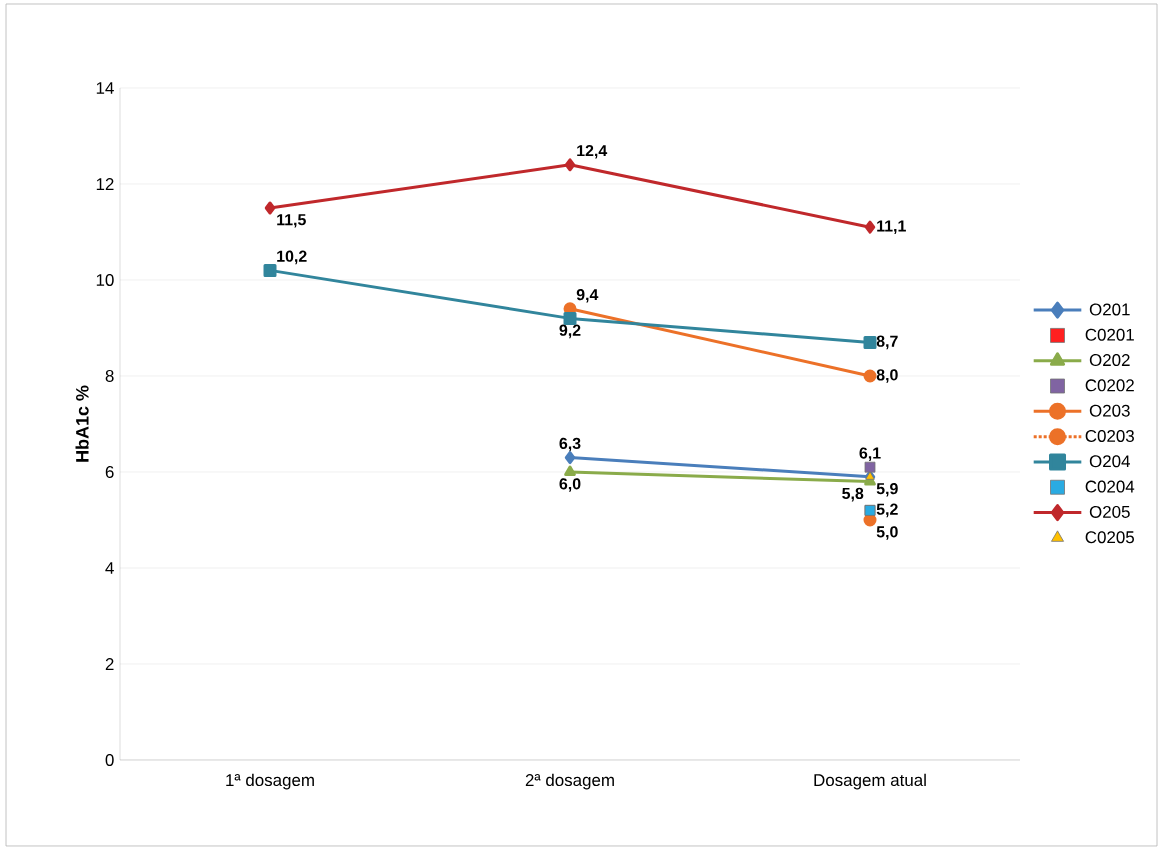 The width and height of the screenshot is (1161, 850). I want to click on y-tick-label: 10, so click(105, 279).